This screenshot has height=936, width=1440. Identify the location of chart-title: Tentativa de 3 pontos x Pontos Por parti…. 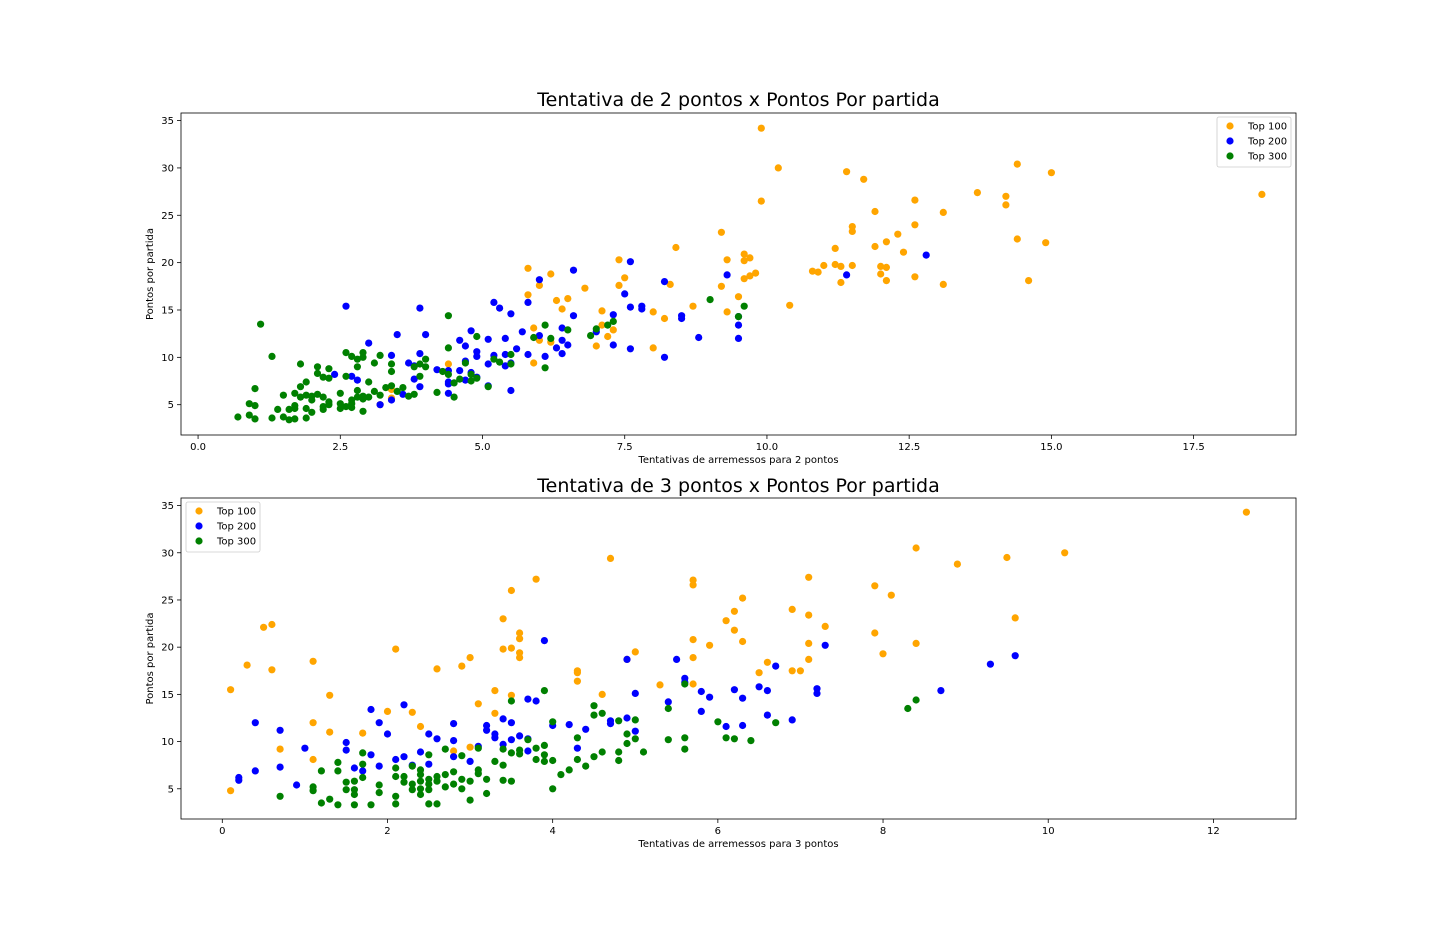
(737, 486).